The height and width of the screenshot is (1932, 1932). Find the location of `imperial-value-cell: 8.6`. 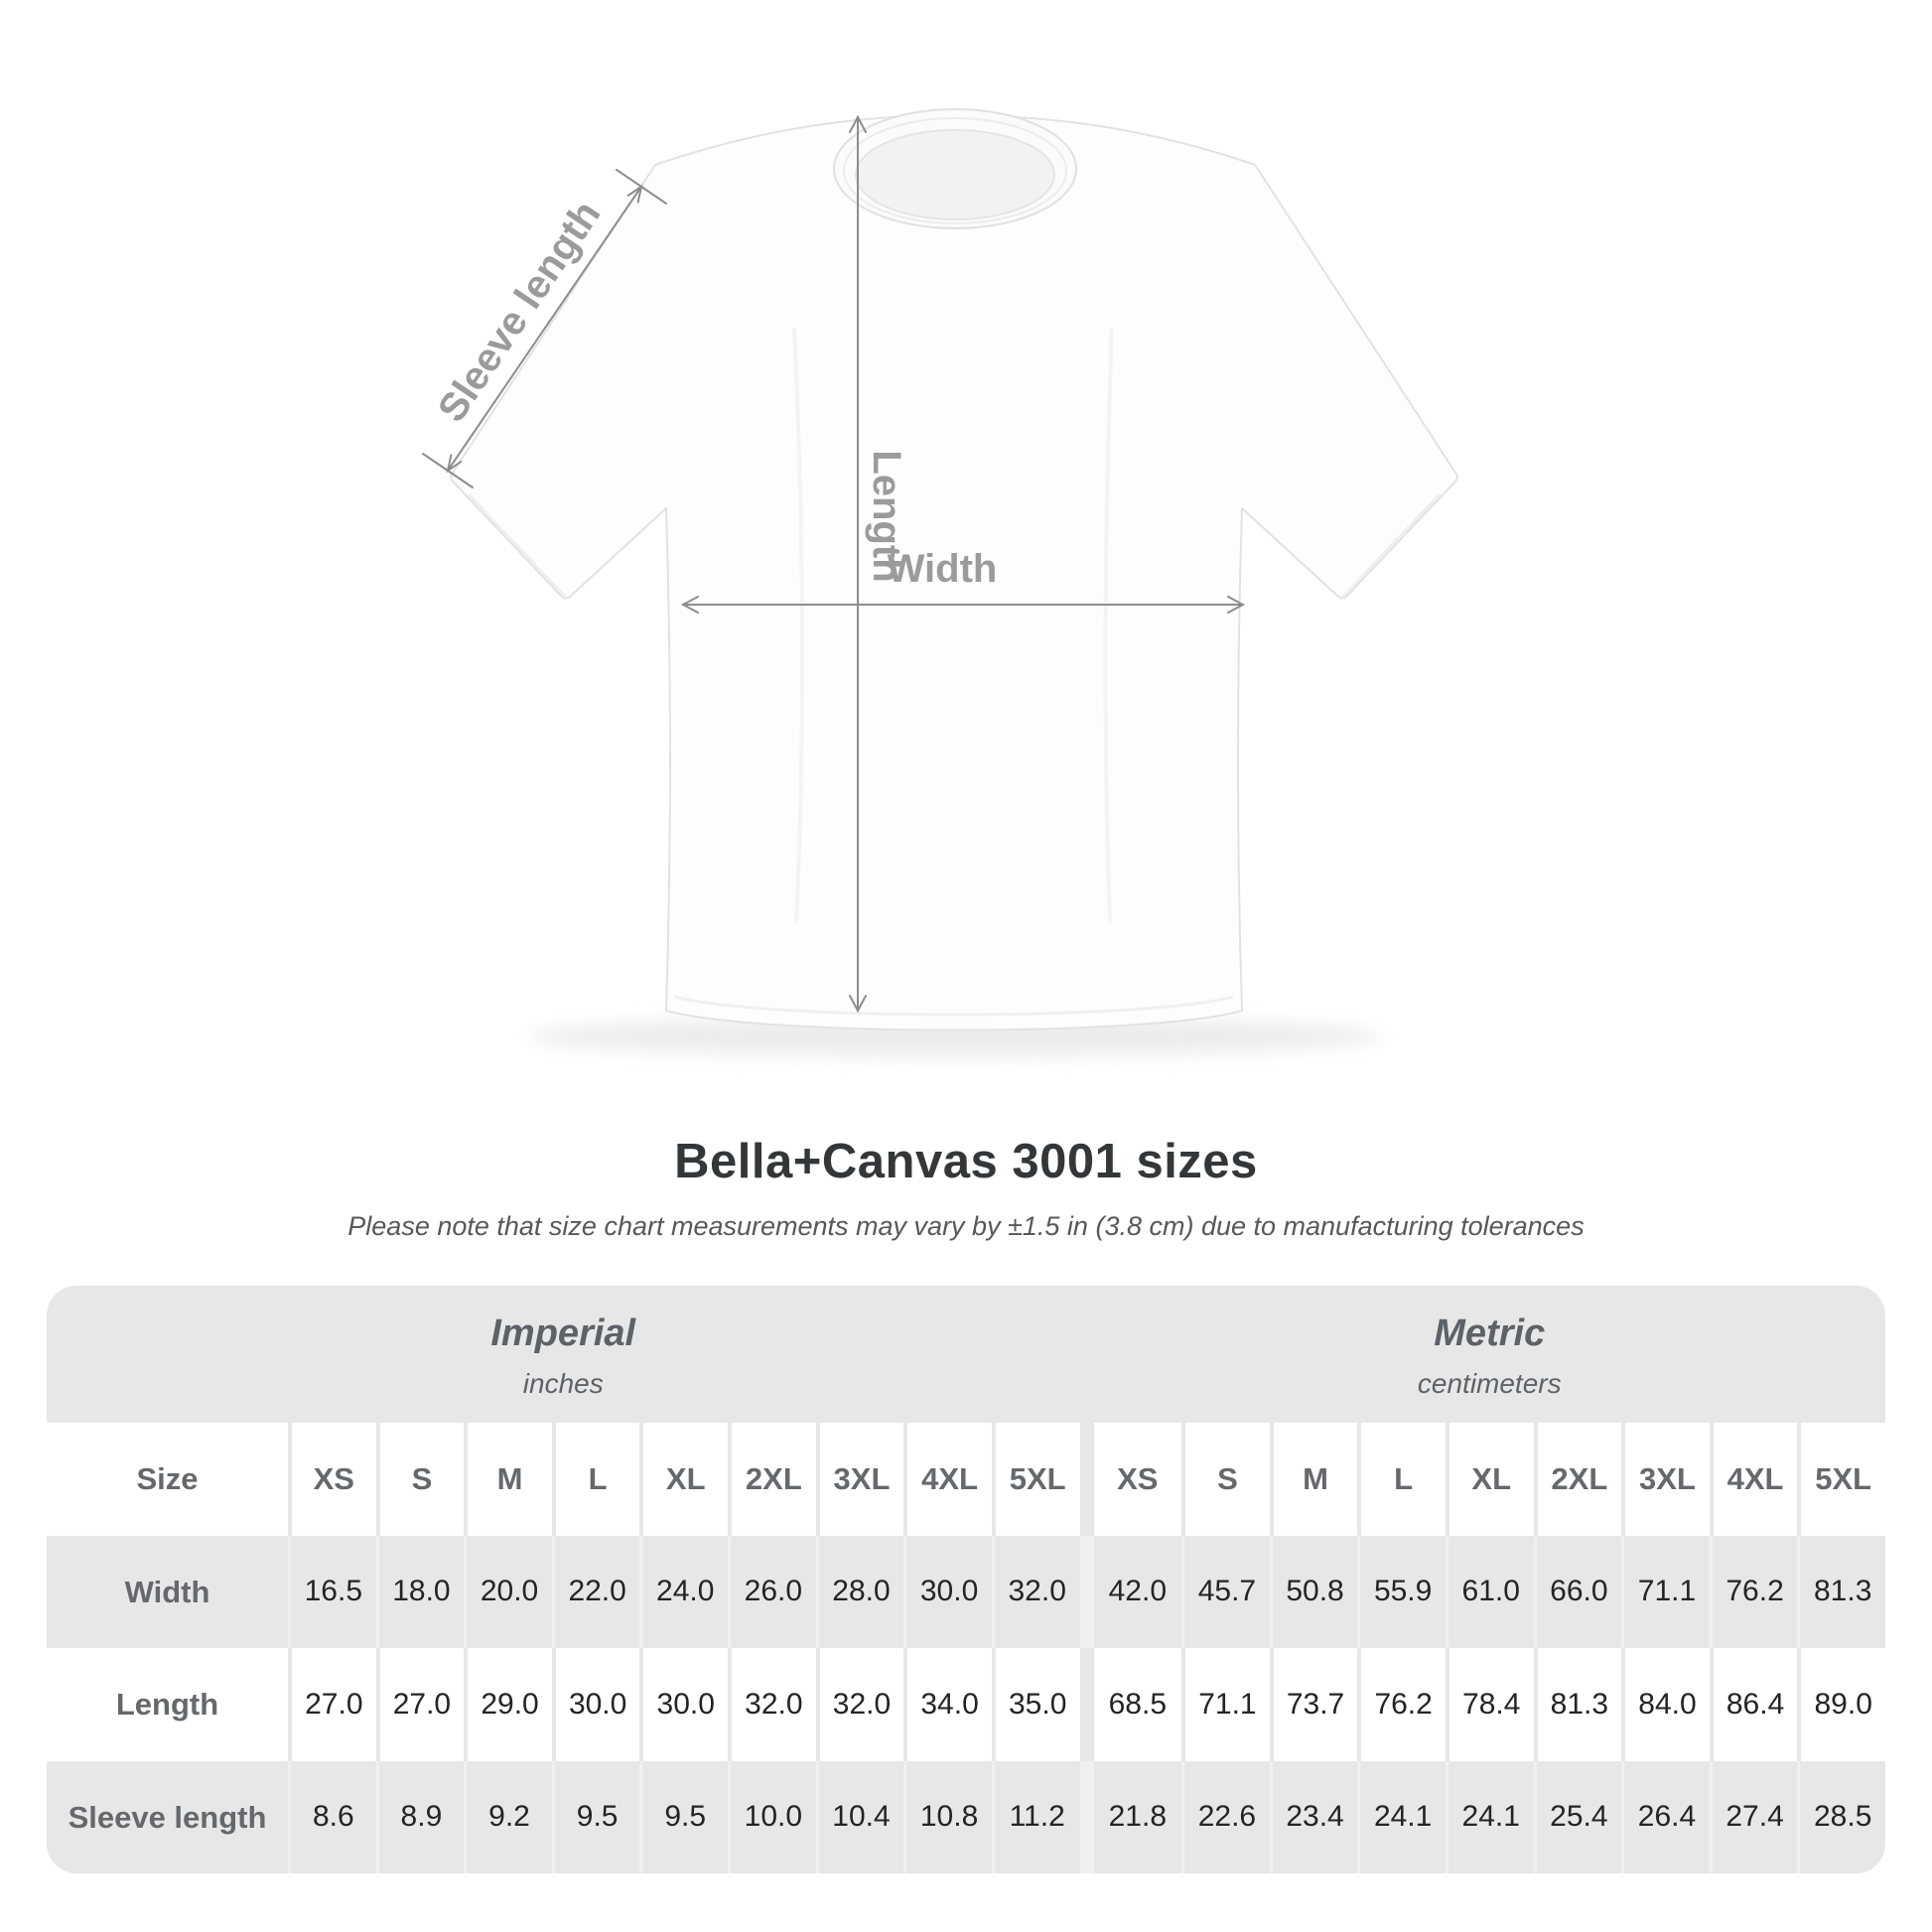

imperial-value-cell: 8.6 is located at coordinates (332, 1817).